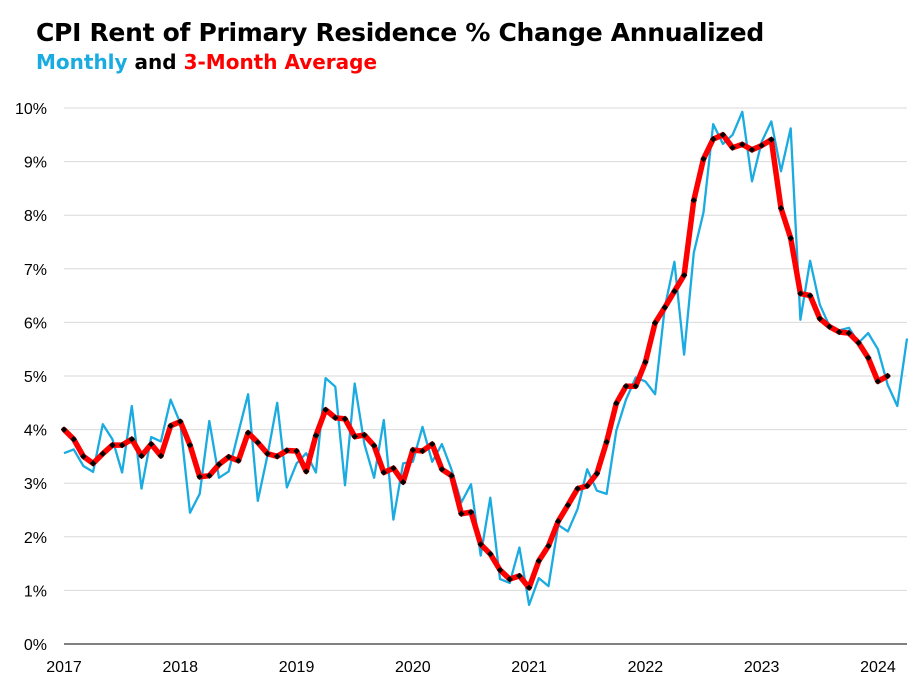 This screenshot has height=691, width=917. I want to click on subtitle-monthly-label: Monthly, so click(82, 62).